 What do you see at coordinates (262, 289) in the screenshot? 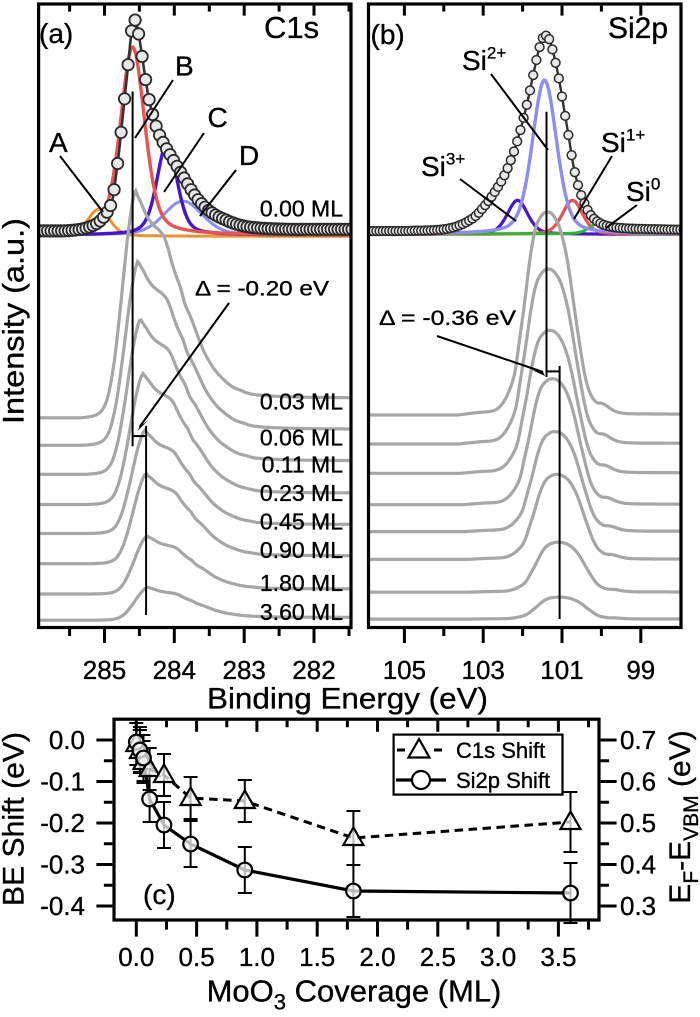
I see `svg-text: Δ = -0.20 eV` at bounding box center [262, 289].